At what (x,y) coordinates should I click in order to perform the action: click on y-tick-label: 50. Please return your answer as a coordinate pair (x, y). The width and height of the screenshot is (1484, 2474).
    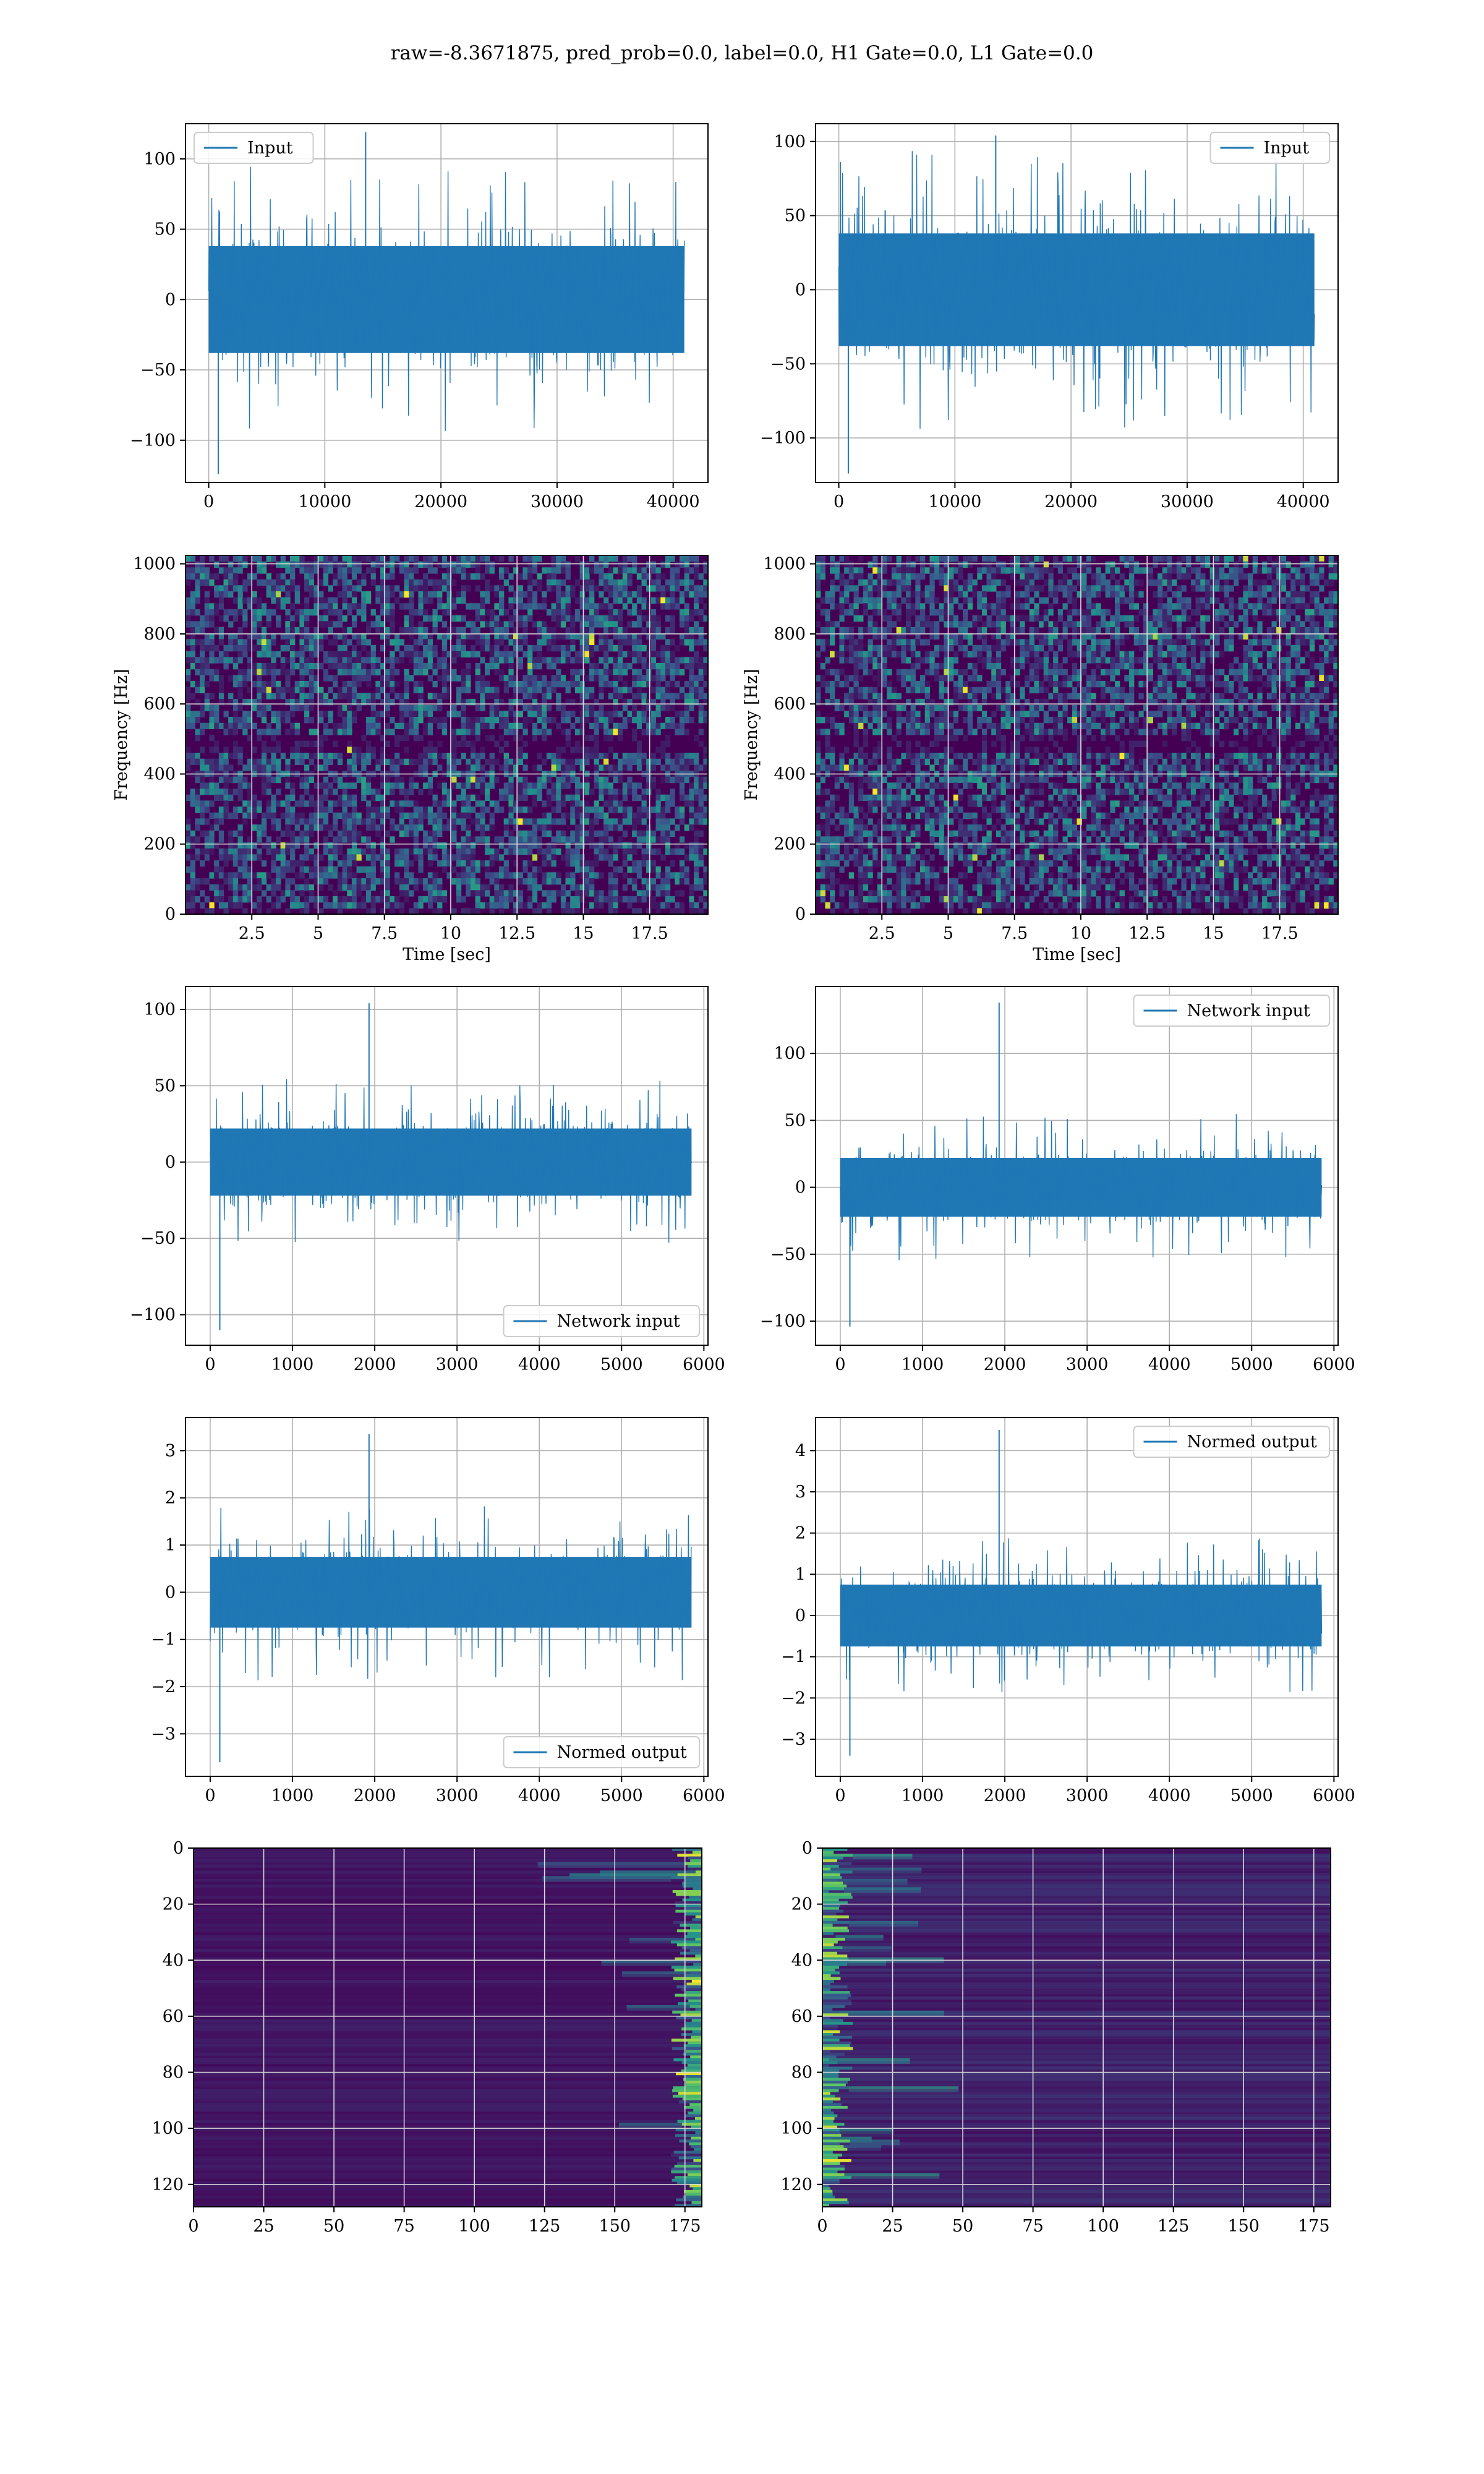
    Looking at the image, I should click on (795, 216).